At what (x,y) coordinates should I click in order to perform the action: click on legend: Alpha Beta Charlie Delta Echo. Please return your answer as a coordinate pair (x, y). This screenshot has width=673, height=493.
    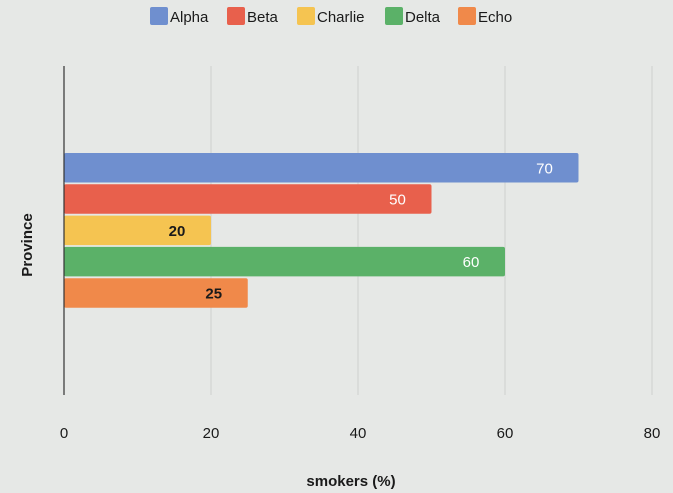
    Looking at the image, I should click on (331, 16).